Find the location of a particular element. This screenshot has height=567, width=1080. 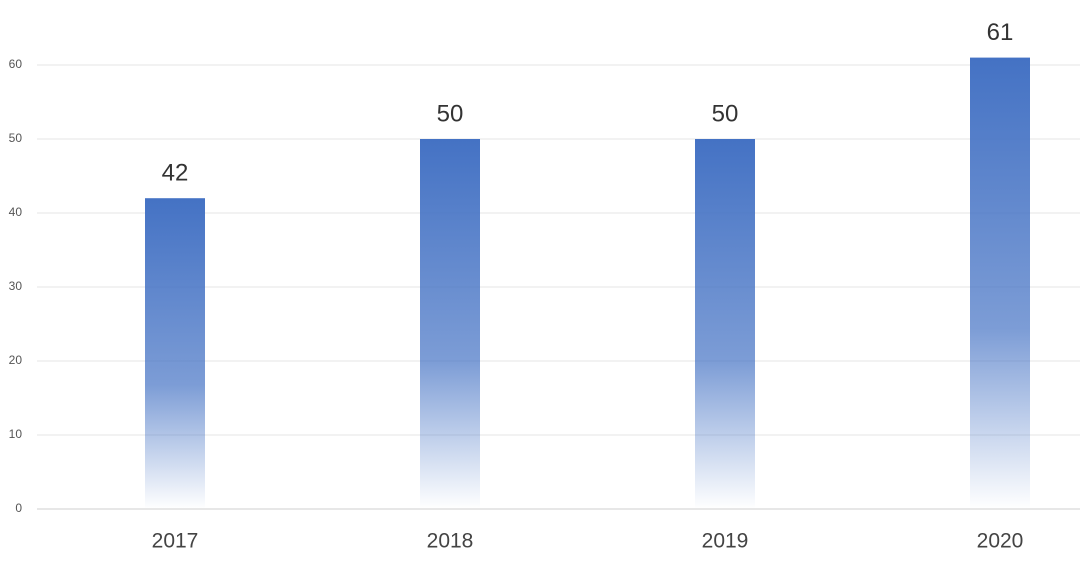

value-label: 42 is located at coordinates (175, 173).